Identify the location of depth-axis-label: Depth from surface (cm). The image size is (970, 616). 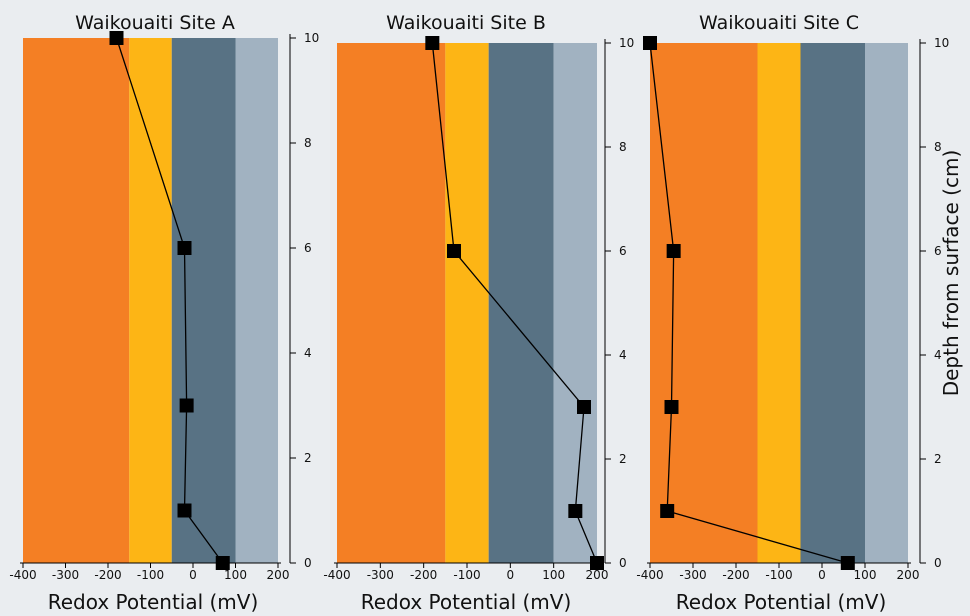
(951, 273).